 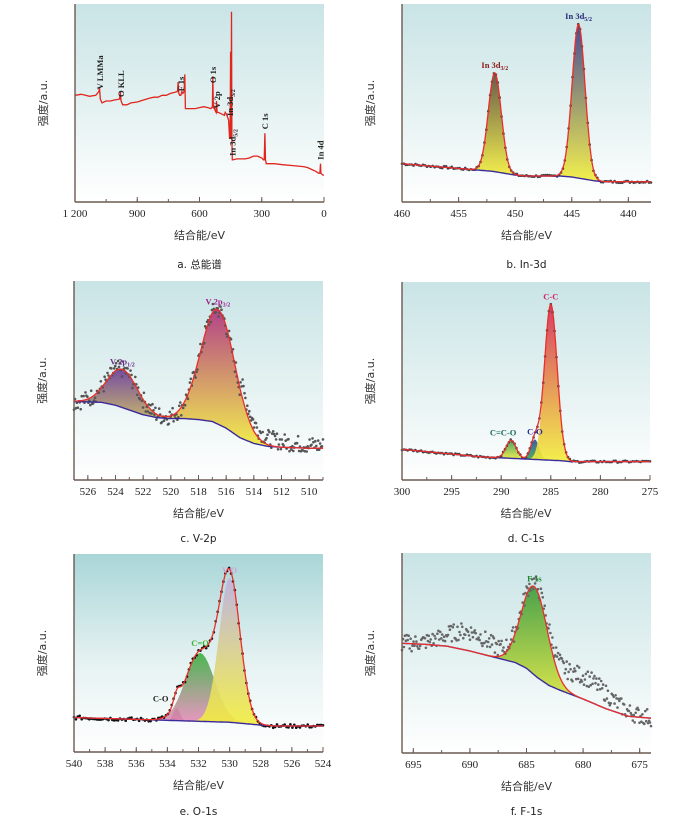 What do you see at coordinates (639, 765) in the screenshot?
I see `x-tick-label: 675` at bounding box center [639, 765].